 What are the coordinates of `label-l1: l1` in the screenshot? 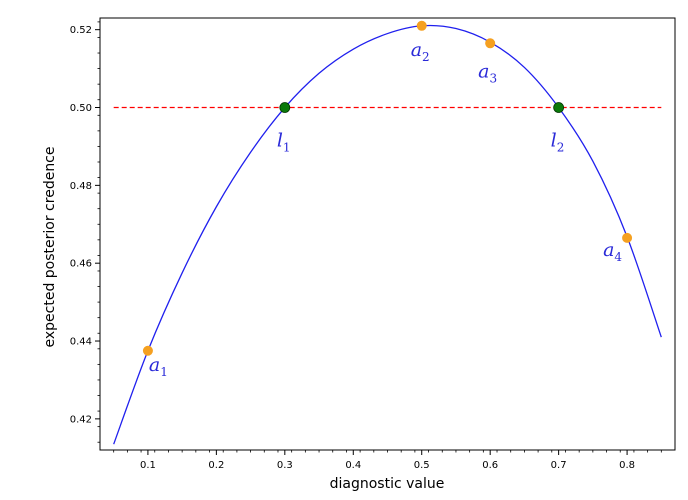 It's located at (284, 142).